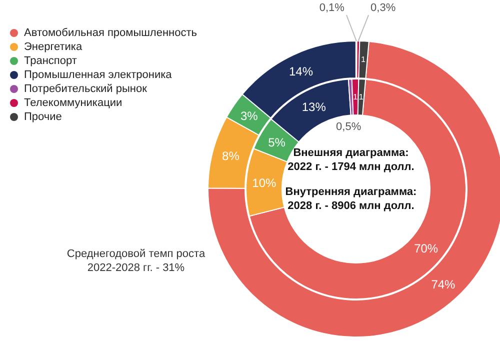 The width and height of the screenshot is (500, 341). I want to click on data-label: 5%, so click(277, 142).